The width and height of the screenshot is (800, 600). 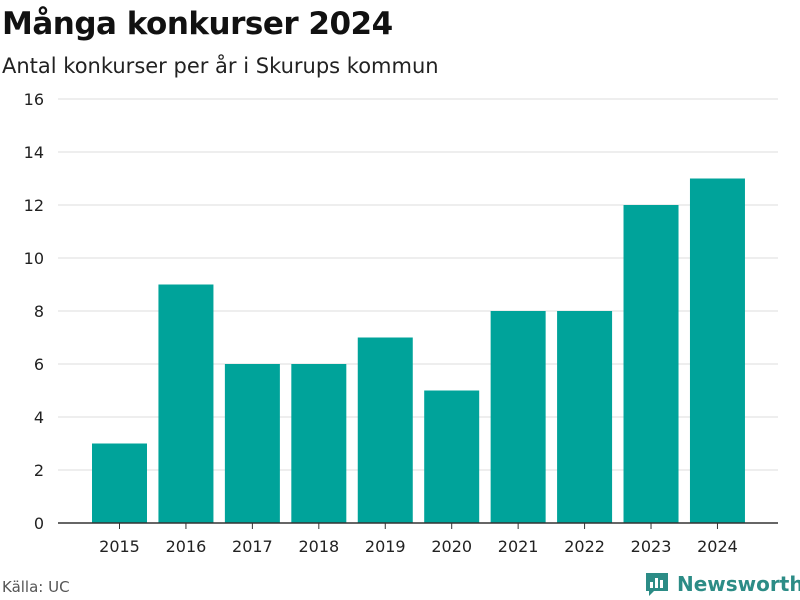 I want to click on x-tick-label: 2015, so click(x=119, y=546).